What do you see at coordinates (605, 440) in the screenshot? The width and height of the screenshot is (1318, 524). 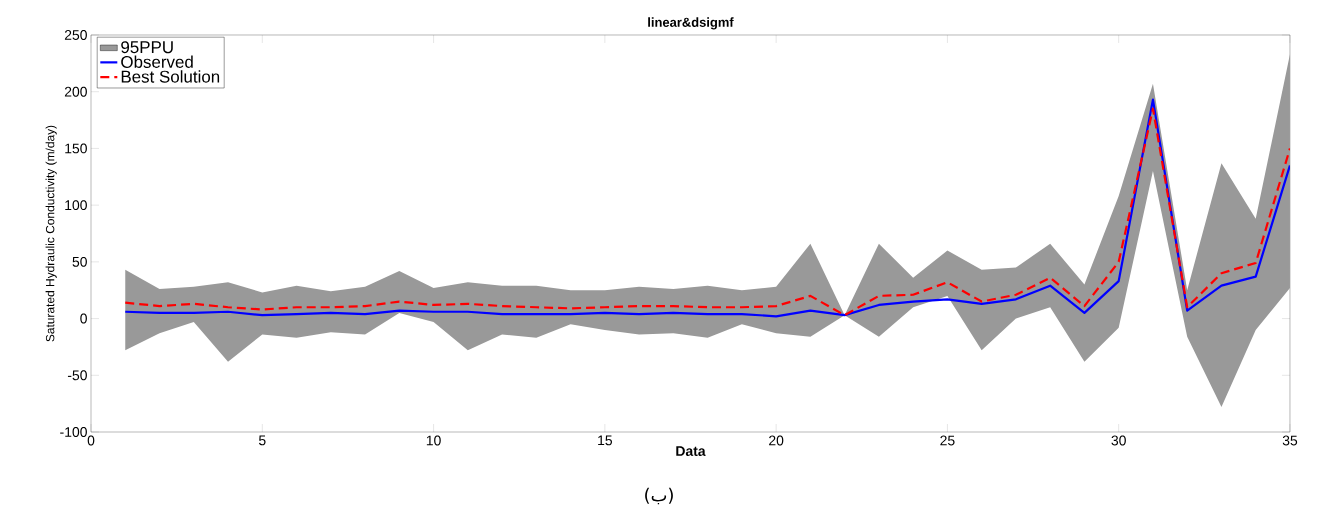 I see `x-tick-label: 15` at bounding box center [605, 440].